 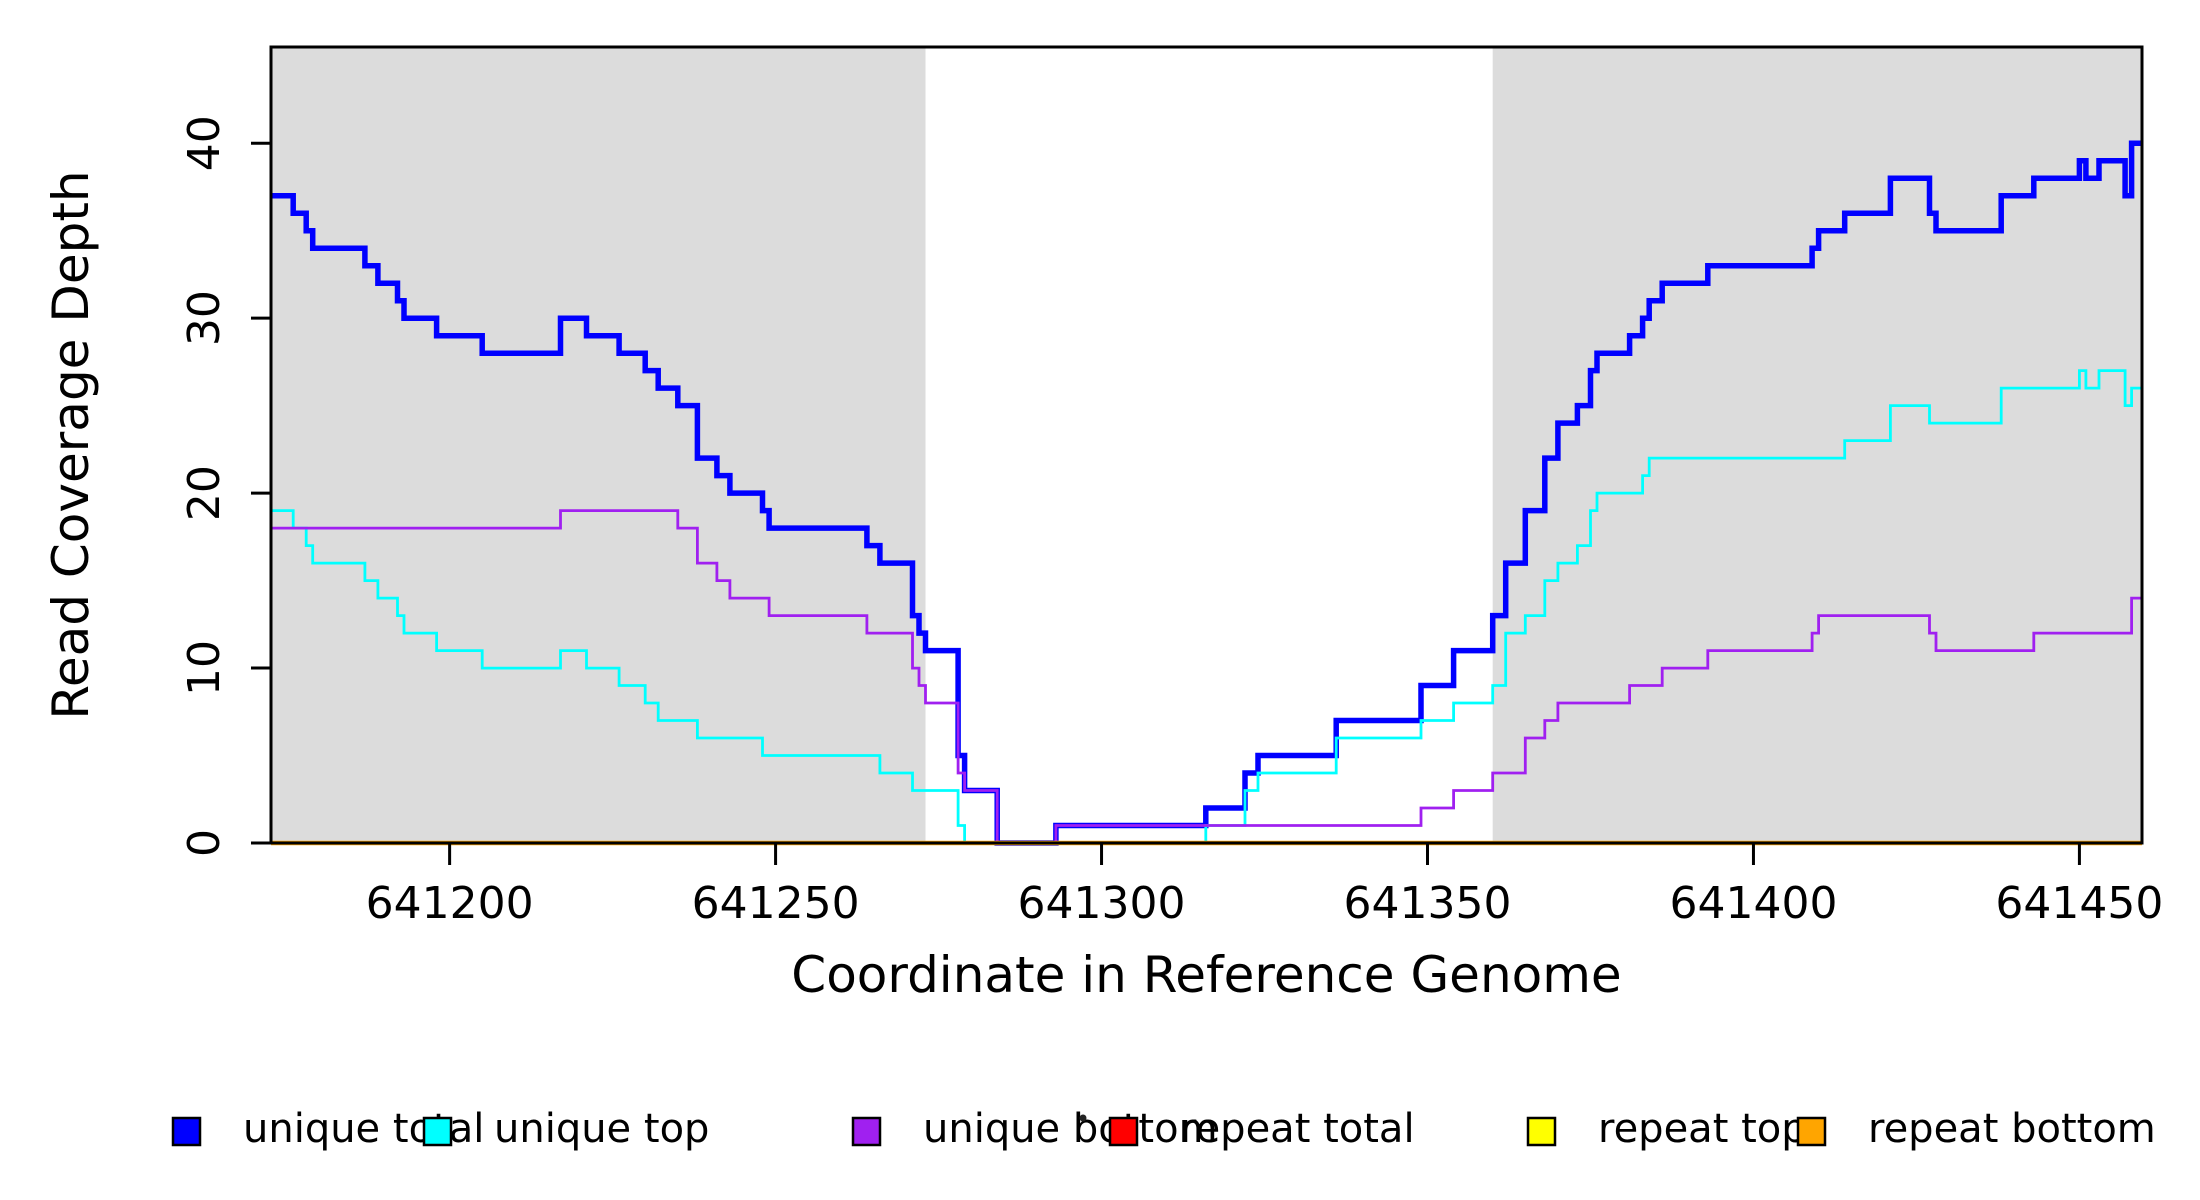 What do you see at coordinates (1811, 1131) in the screenshot?
I see `legend-swatch-repeat-bottom` at bounding box center [1811, 1131].